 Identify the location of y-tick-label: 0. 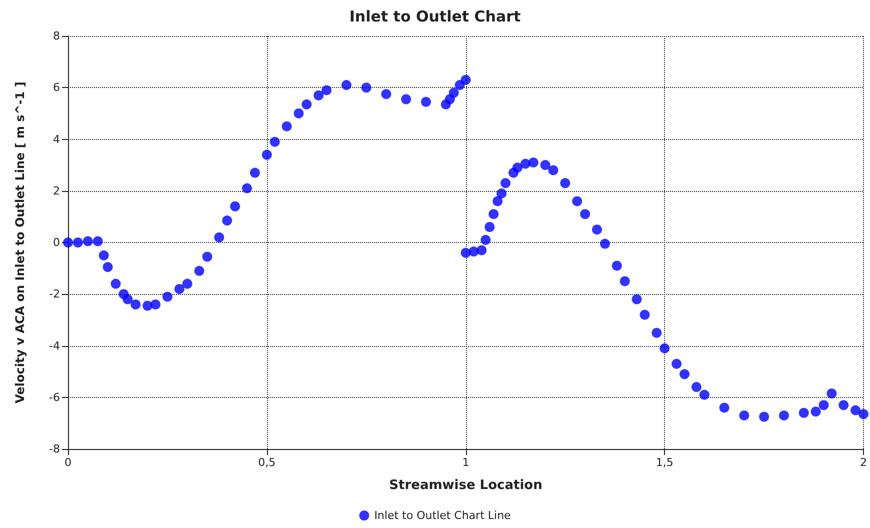
(56, 242).